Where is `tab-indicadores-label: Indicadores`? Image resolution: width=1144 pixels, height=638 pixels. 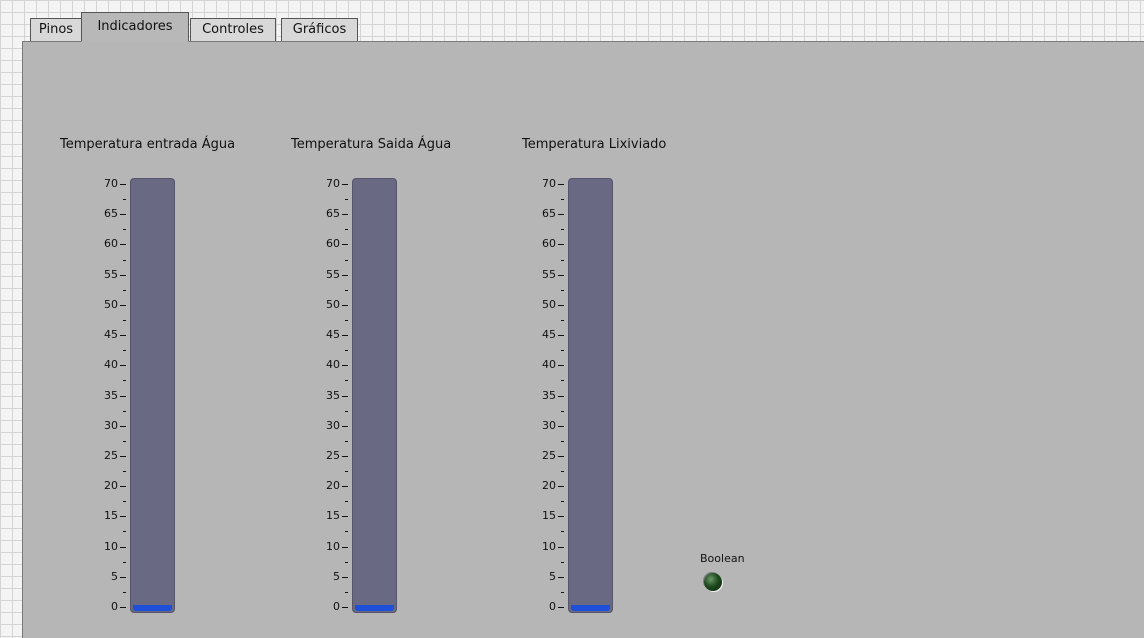 tab-indicadores-label: Indicadores is located at coordinates (135, 26).